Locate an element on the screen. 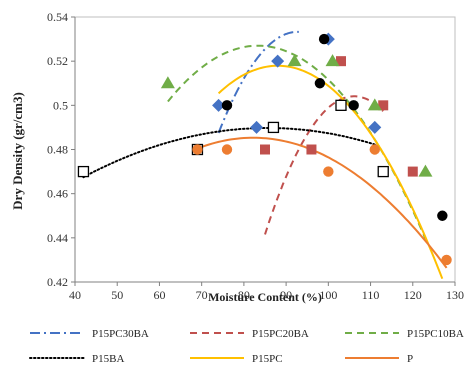 The image size is (474, 388). x-tick-label: 40 is located at coordinates (75, 295).